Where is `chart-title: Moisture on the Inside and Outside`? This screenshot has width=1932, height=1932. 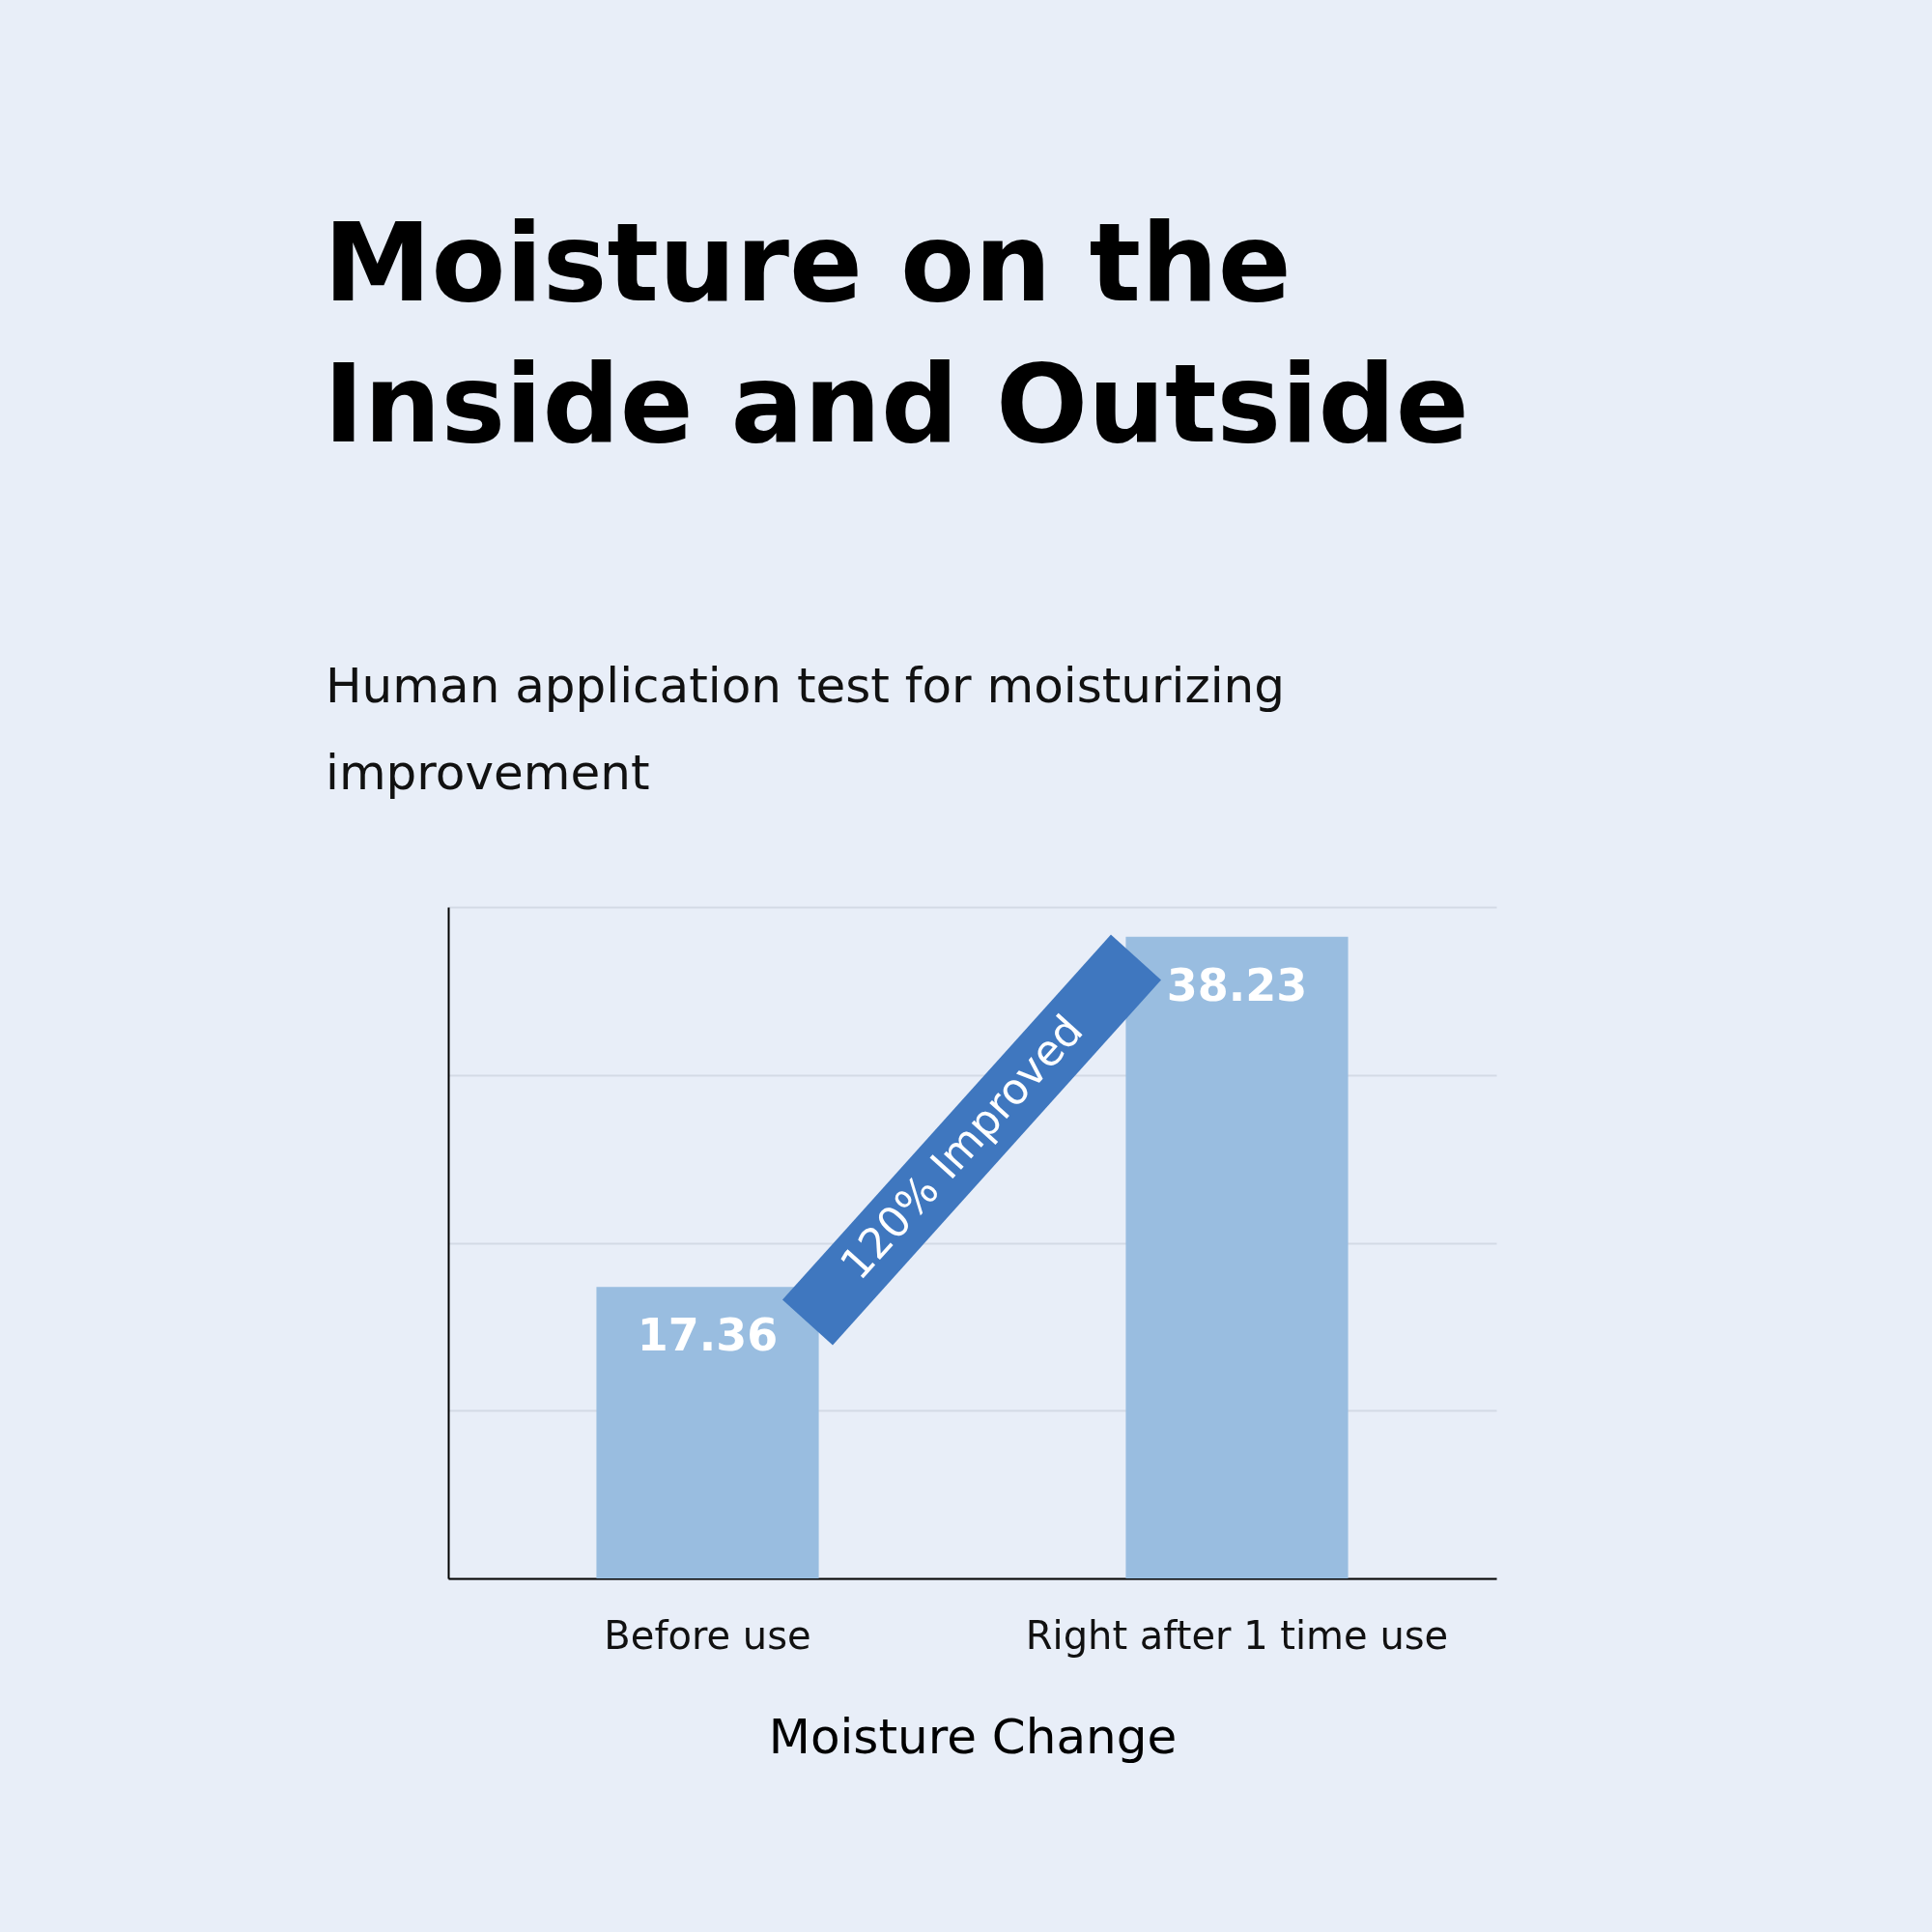 chart-title: Moisture on the Inside and Outside is located at coordinates (897, 334).